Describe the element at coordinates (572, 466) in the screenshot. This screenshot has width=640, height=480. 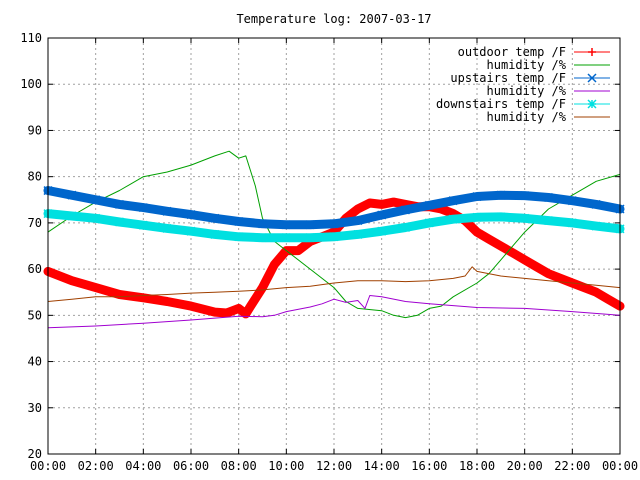
I see `x-tick-label: 22:00` at that location.